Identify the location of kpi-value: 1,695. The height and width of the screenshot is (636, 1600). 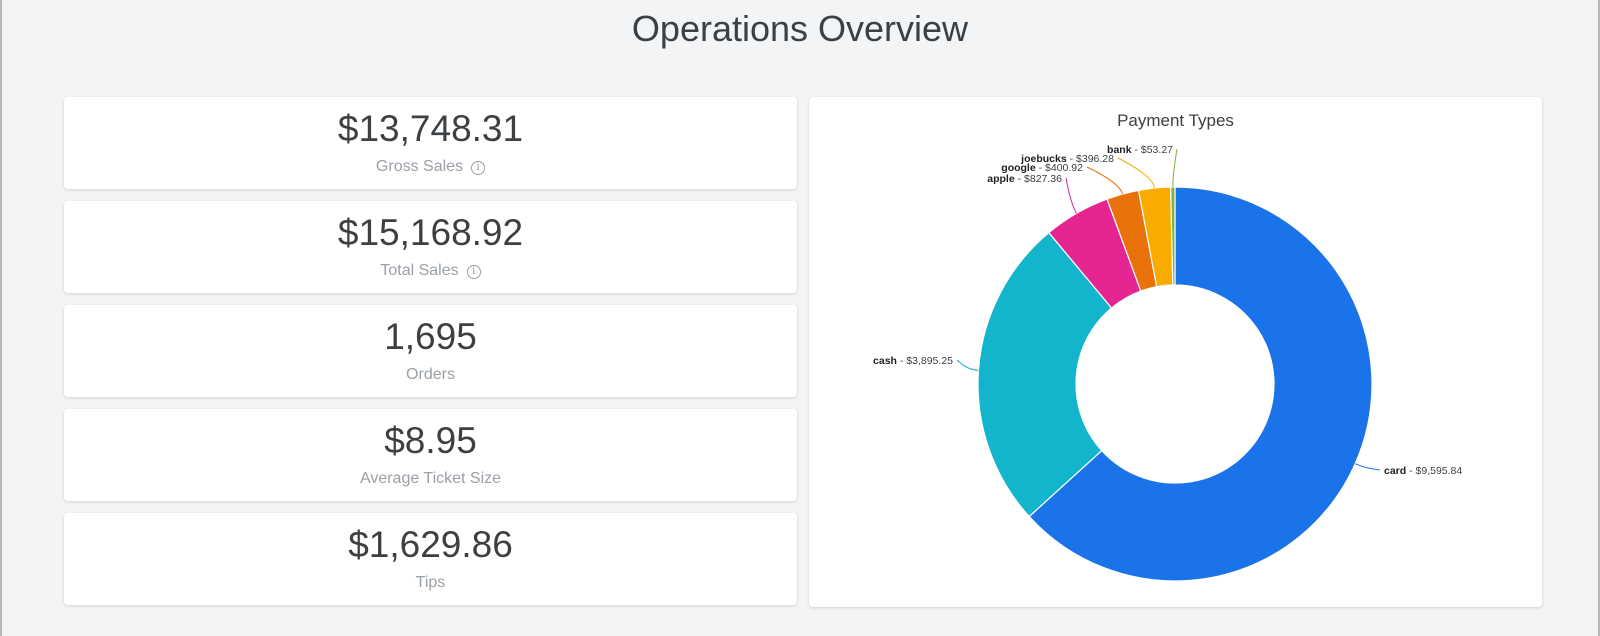
(430, 336).